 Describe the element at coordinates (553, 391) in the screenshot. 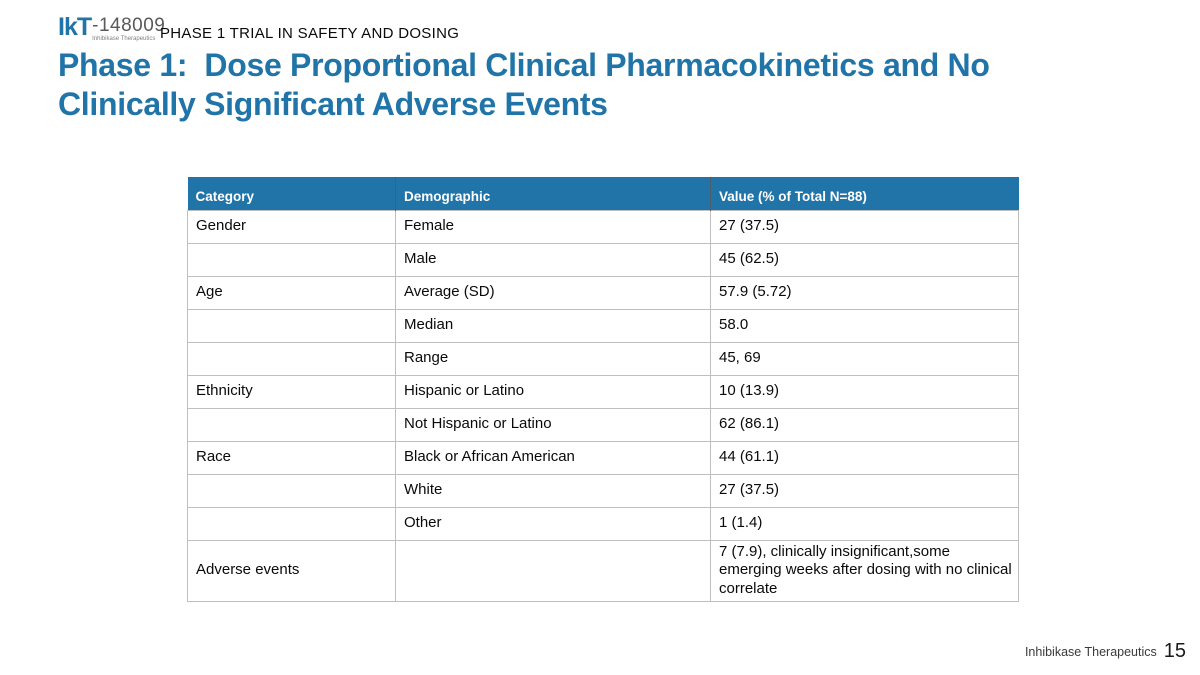

I see `cell-demographic: Hispanic or Latino` at that location.